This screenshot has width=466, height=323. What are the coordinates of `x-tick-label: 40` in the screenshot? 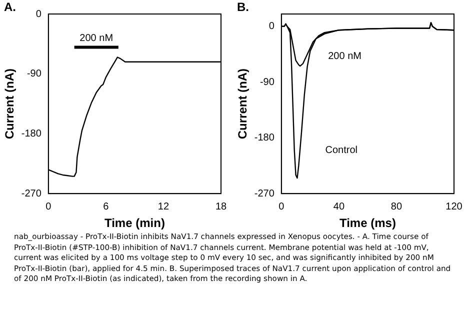 It's located at (339, 206).